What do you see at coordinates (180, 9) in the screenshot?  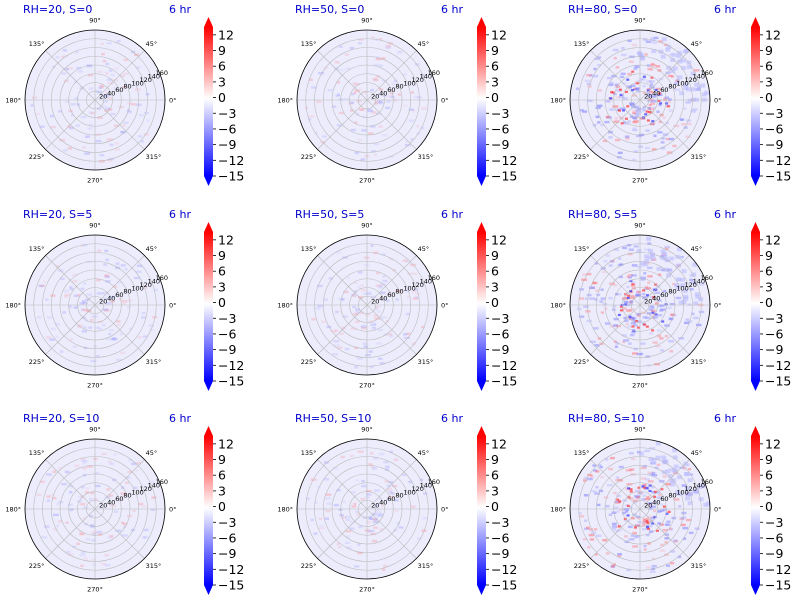 I see `subplot-time-label: 6 hr` at bounding box center [180, 9].